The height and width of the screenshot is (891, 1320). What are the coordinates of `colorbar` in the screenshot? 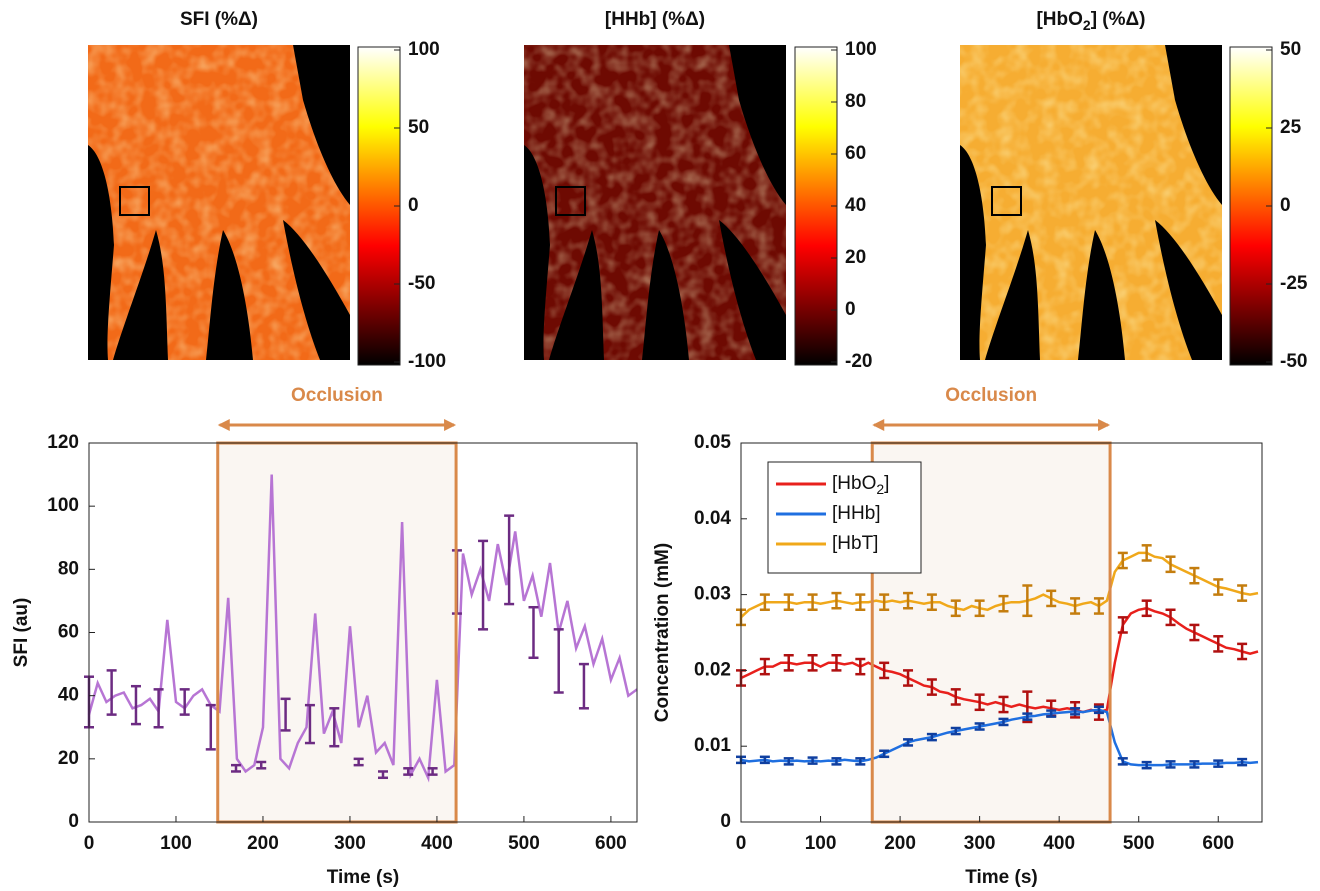 It's located at (1251, 206).